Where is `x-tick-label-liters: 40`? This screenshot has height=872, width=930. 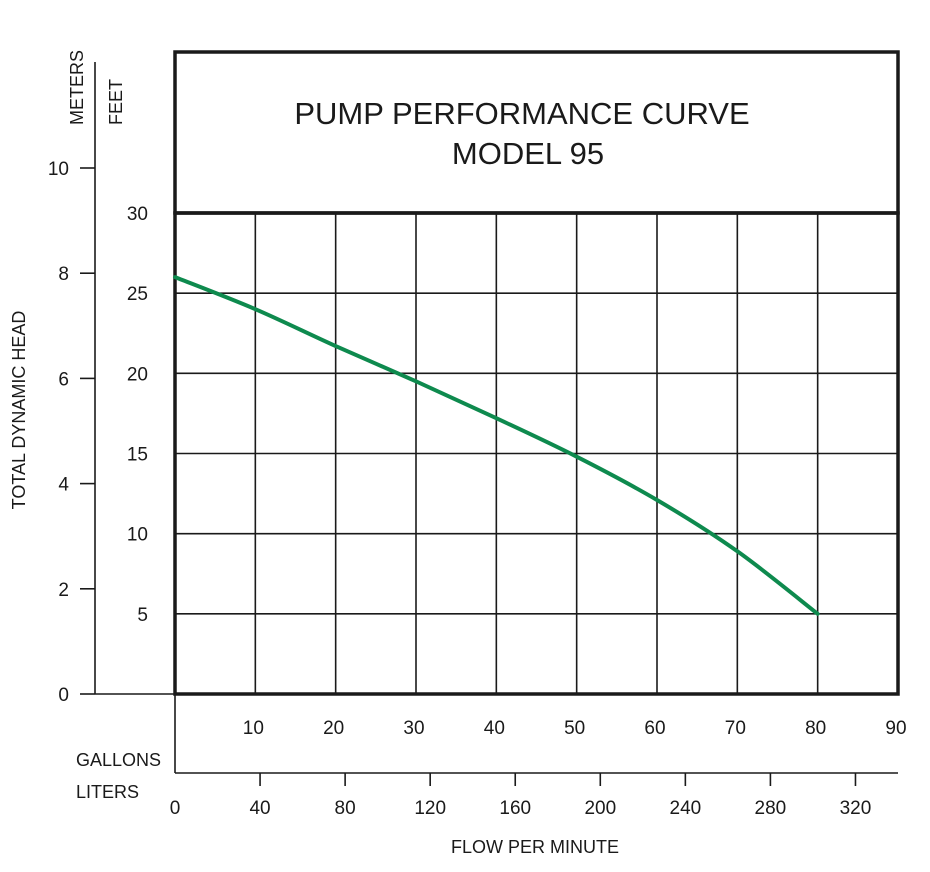
x-tick-label-liters: 40 is located at coordinates (259, 808).